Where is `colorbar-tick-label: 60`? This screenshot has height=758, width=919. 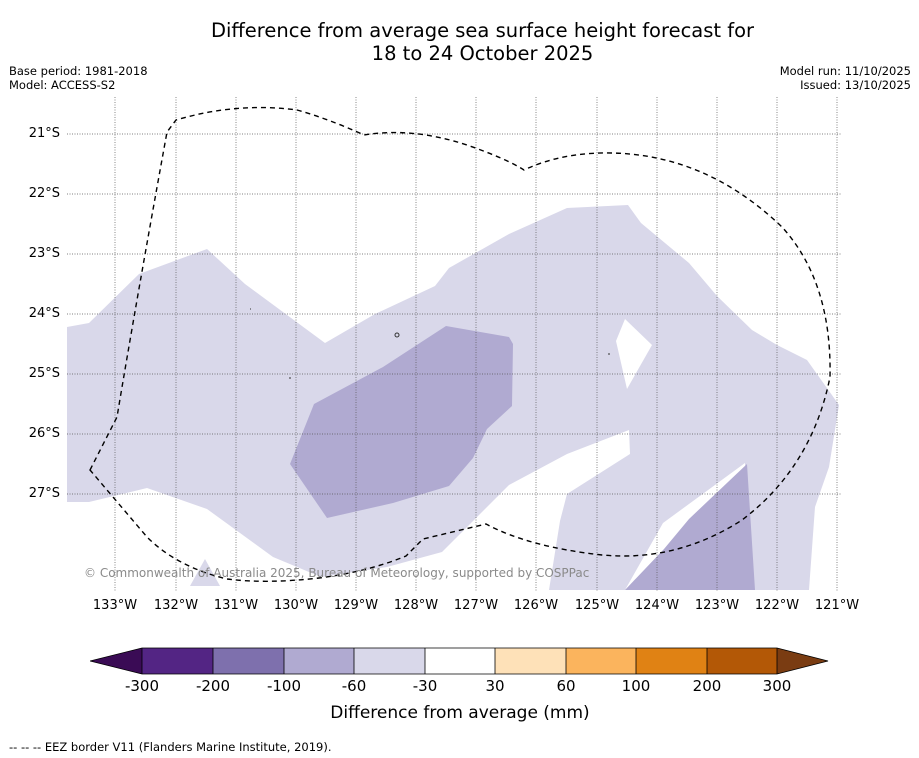
colorbar-tick-label: 60 is located at coordinates (566, 686).